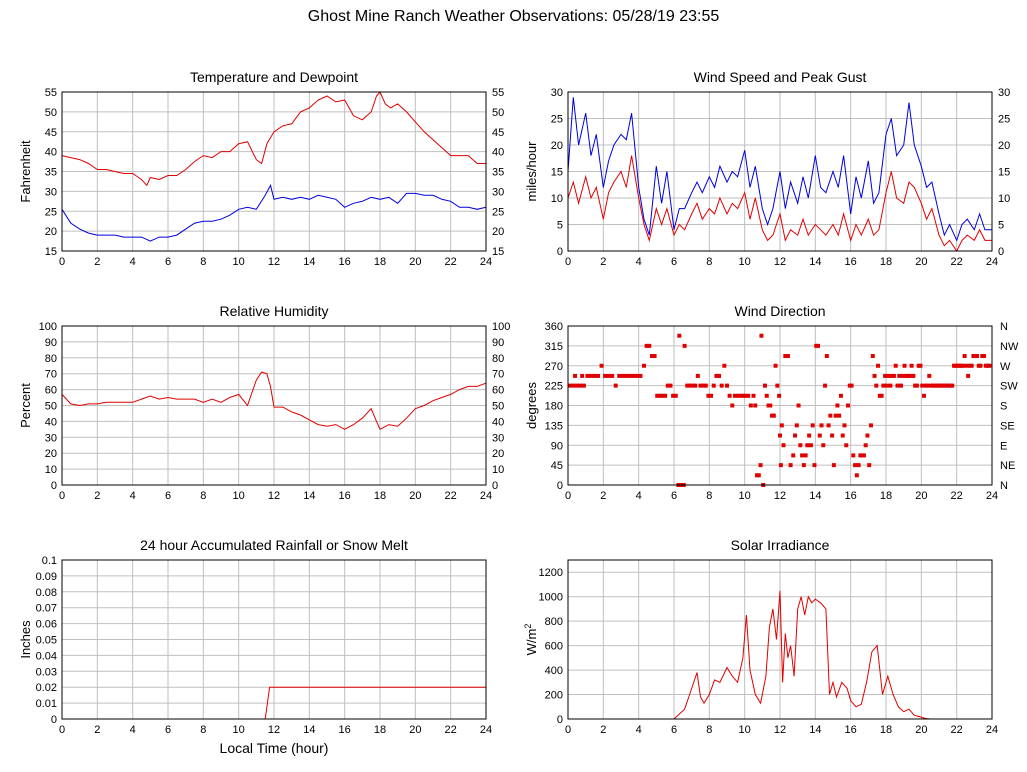 The image size is (1027, 772). Describe the element at coordinates (51, 93) in the screenshot. I see `y-tick-label: 55` at that location.